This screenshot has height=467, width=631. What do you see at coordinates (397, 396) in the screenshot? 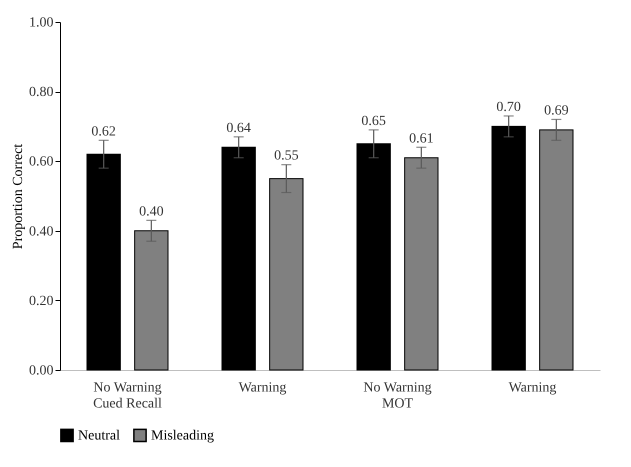
I see `x-tick-label: No Warning MOT` at bounding box center [397, 396].